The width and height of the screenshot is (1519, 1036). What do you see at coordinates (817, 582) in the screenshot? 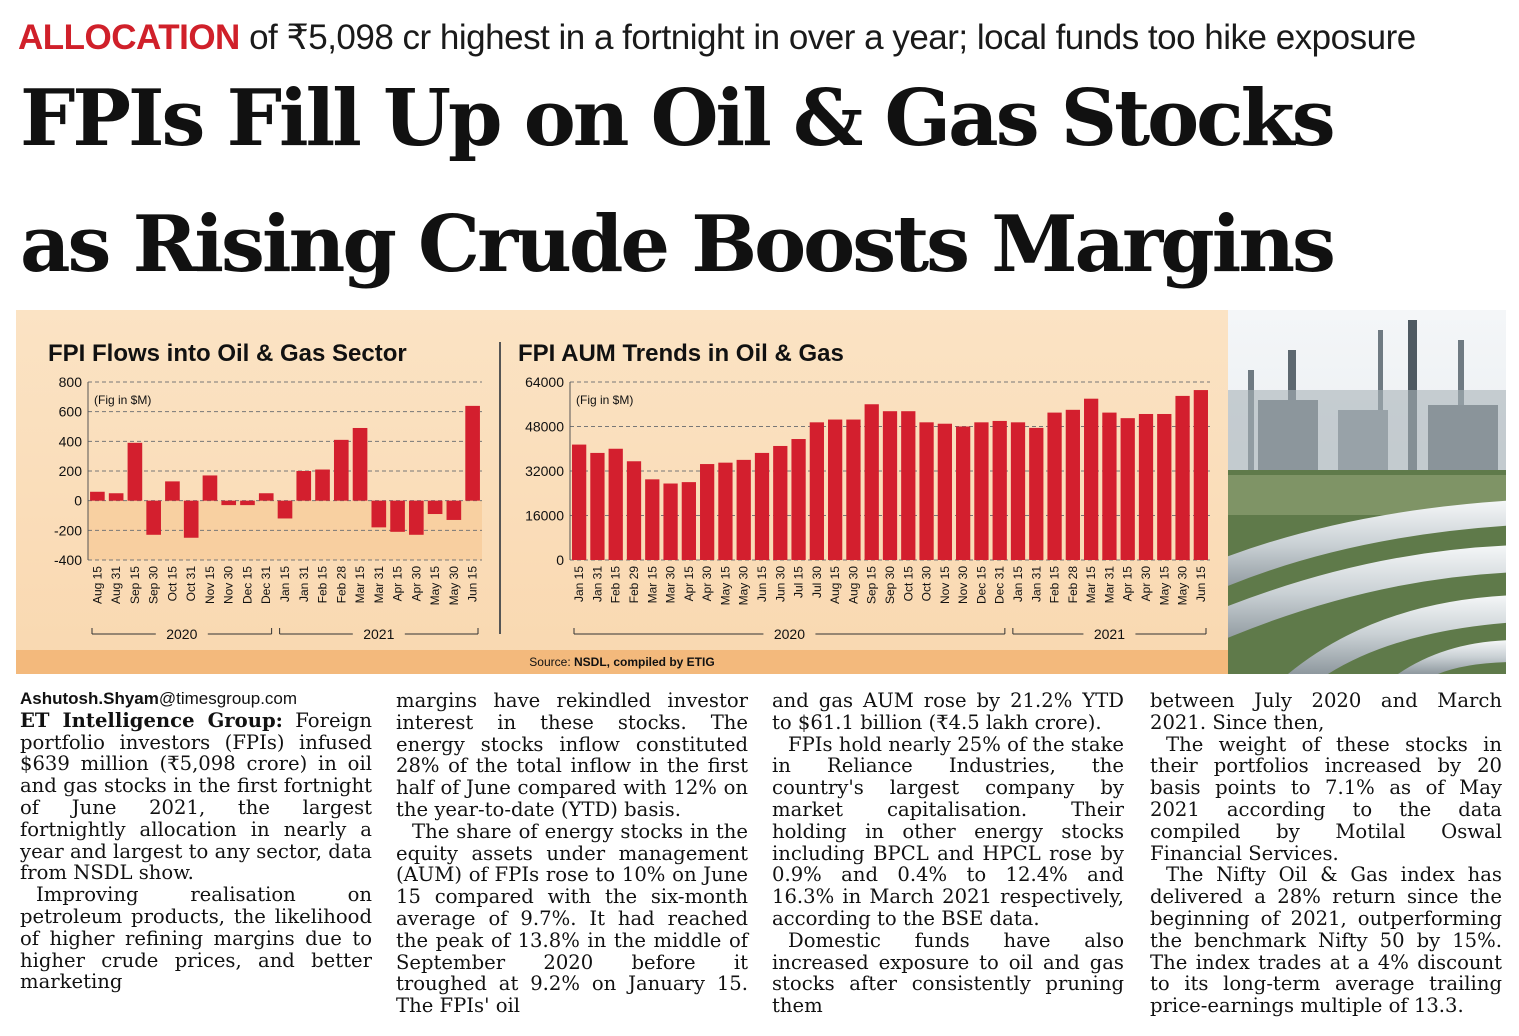
I see `aum-xtick-label: Jul 30` at bounding box center [817, 582].